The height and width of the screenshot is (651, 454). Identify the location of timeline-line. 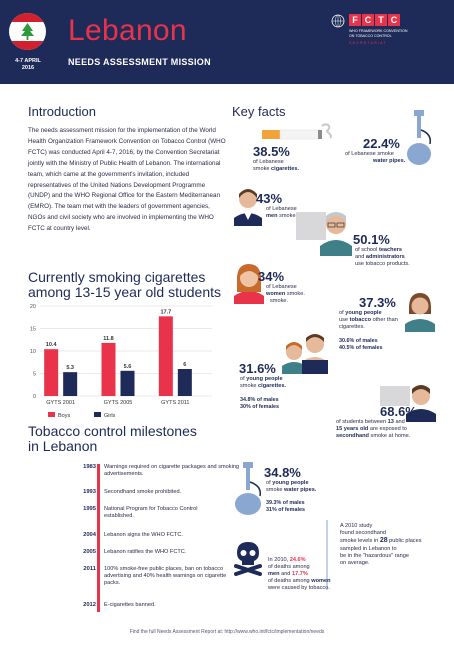
(98, 538).